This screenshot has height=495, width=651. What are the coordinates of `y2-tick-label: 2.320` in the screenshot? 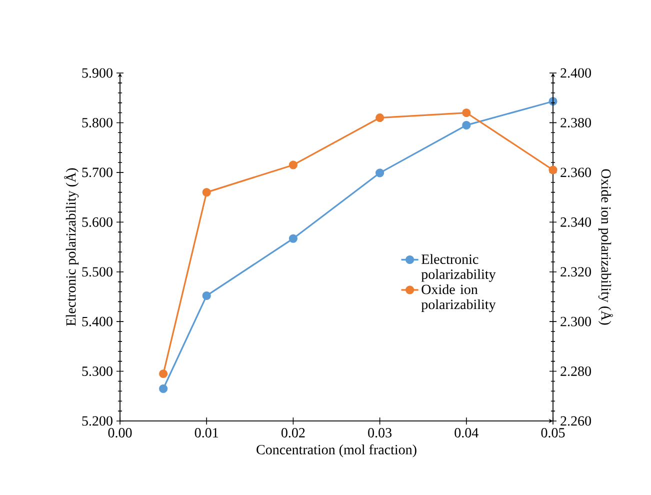 It's located at (575, 272).